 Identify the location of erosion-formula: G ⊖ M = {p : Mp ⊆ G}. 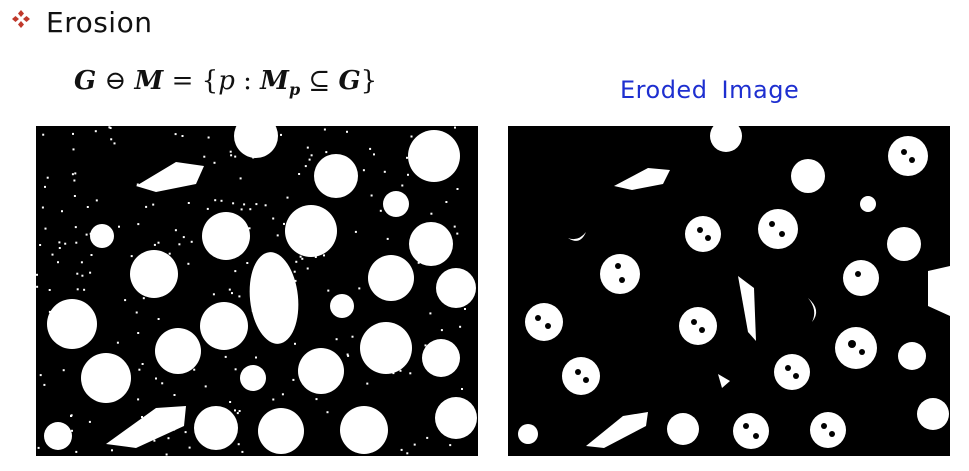
(226, 82).